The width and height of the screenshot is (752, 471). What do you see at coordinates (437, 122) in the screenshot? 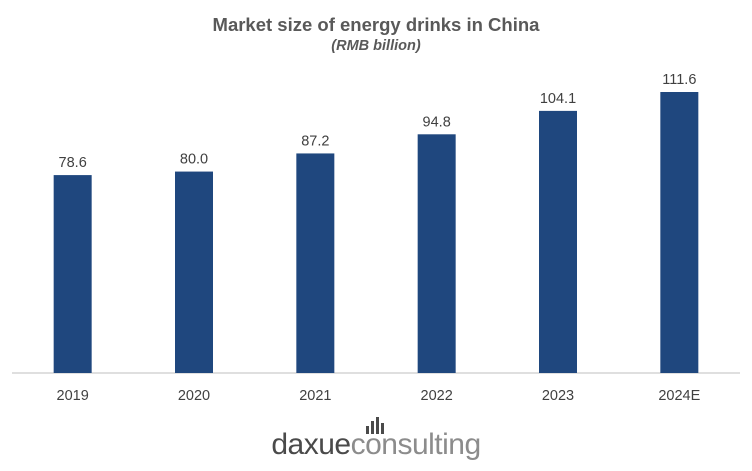
I see `data-label-2022: 94.8` at bounding box center [437, 122].